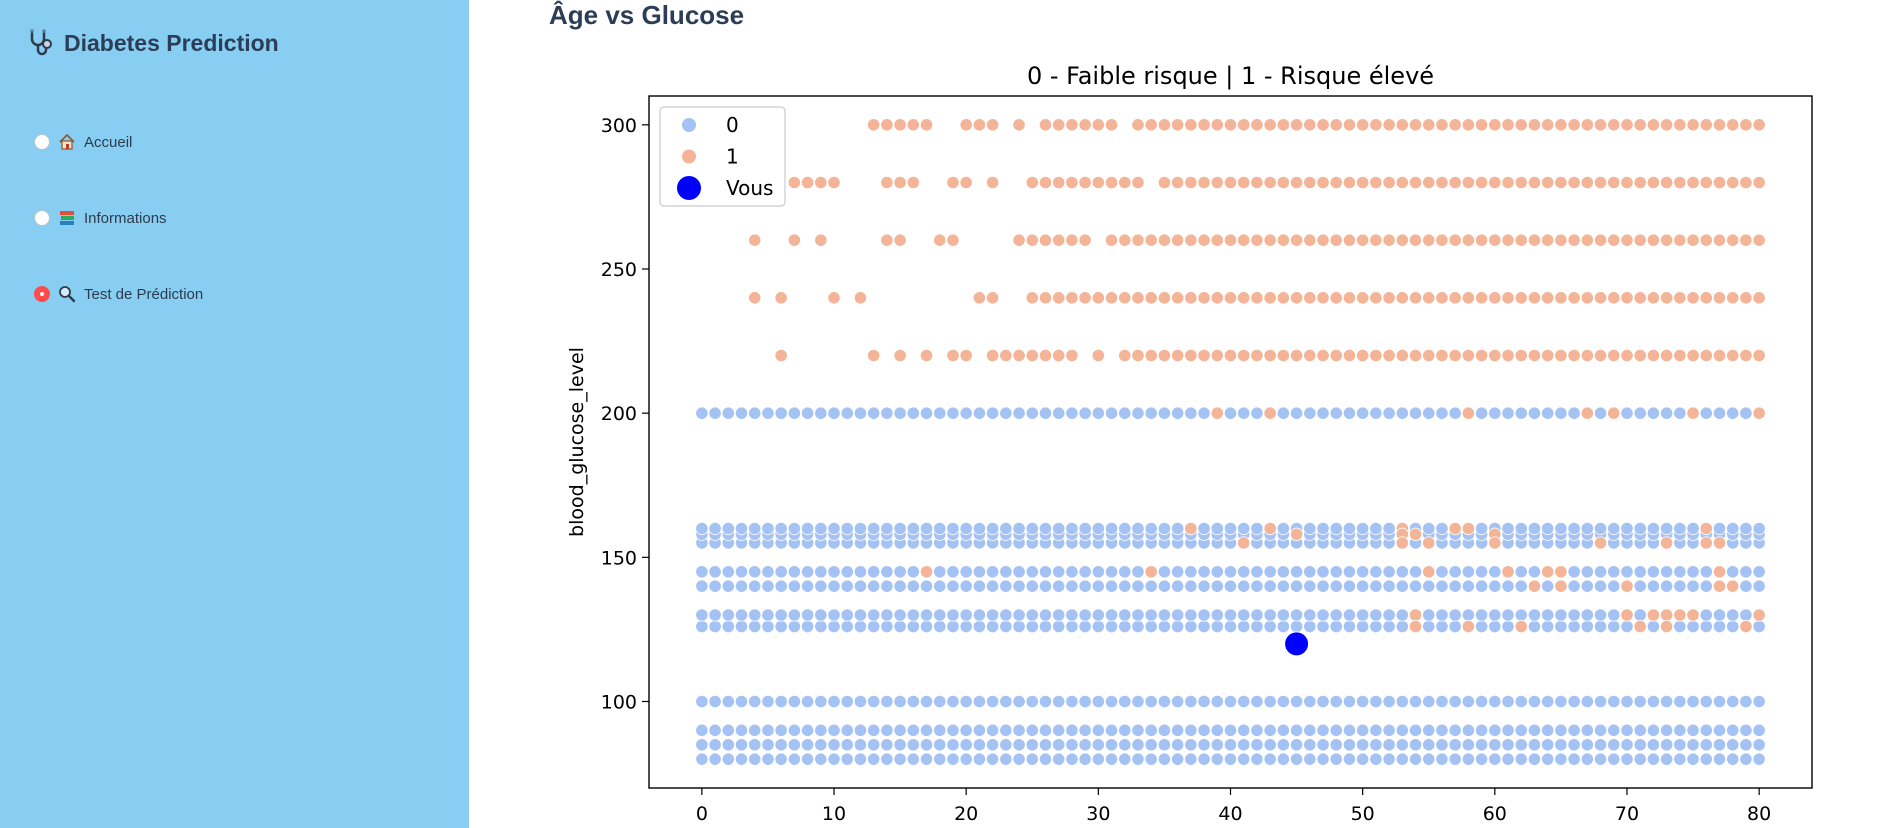 Image resolution: width=1884 pixels, height=828 pixels. Describe the element at coordinates (67, 141) in the screenshot. I see `house-icon` at that location.